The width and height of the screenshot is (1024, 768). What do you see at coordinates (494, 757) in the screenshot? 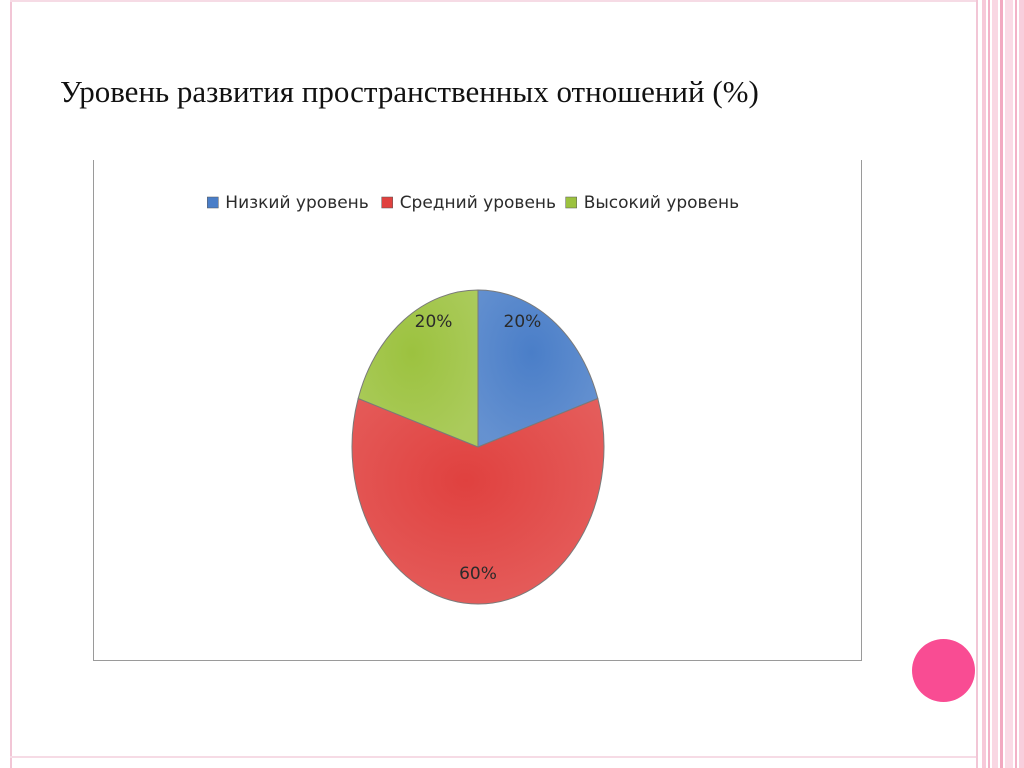
I see `slide-frame-bottom` at bounding box center [494, 757].